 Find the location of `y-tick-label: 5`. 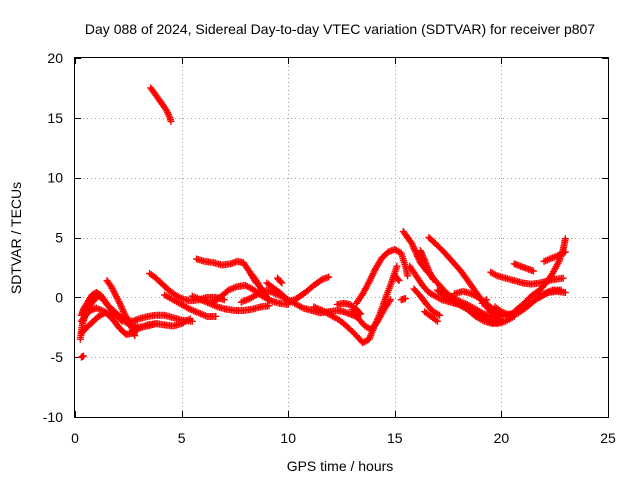

y-tick-label: 5 is located at coordinates (59, 238).